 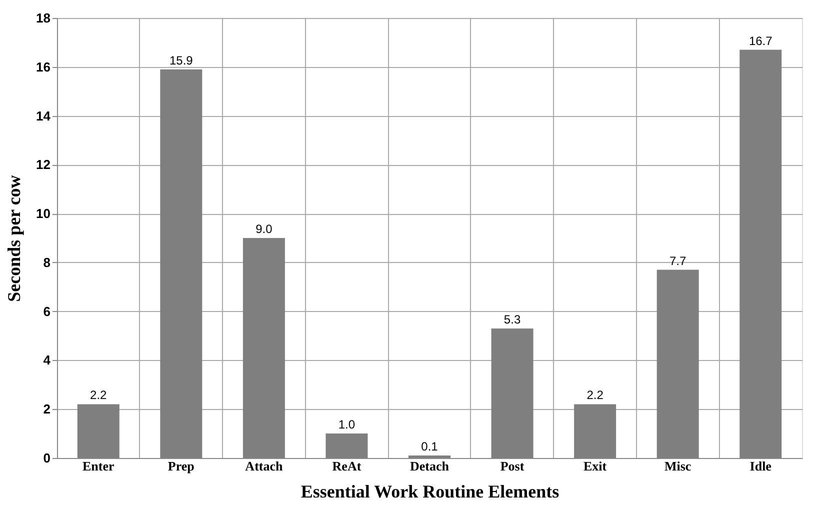 I want to click on y-tick-label: 16, so click(x=43, y=66).